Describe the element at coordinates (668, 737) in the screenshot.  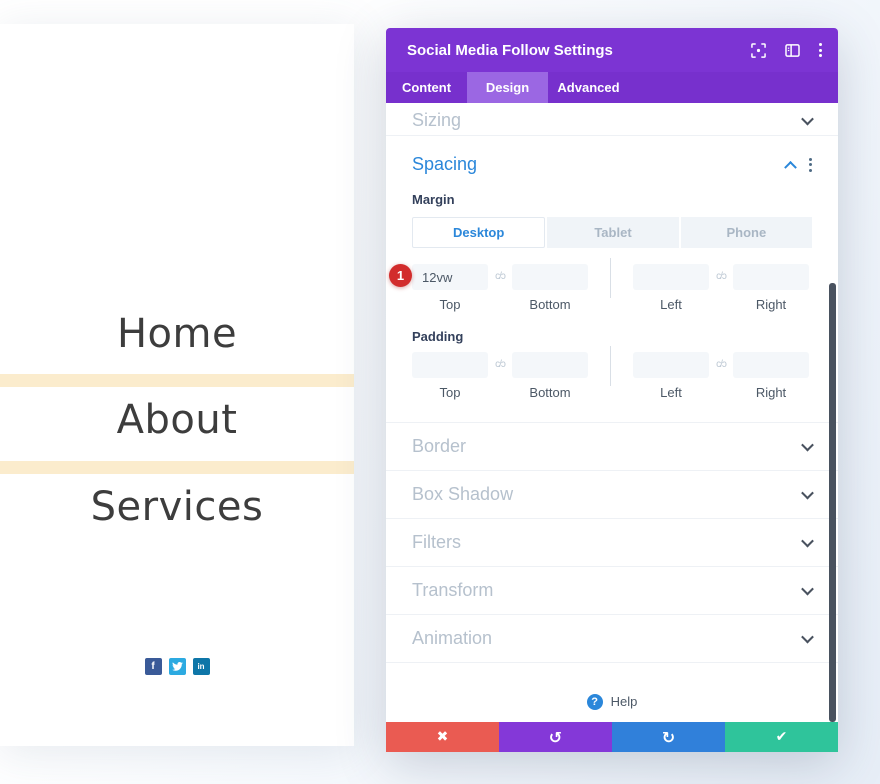
I see `redo-button: ↻` at that location.